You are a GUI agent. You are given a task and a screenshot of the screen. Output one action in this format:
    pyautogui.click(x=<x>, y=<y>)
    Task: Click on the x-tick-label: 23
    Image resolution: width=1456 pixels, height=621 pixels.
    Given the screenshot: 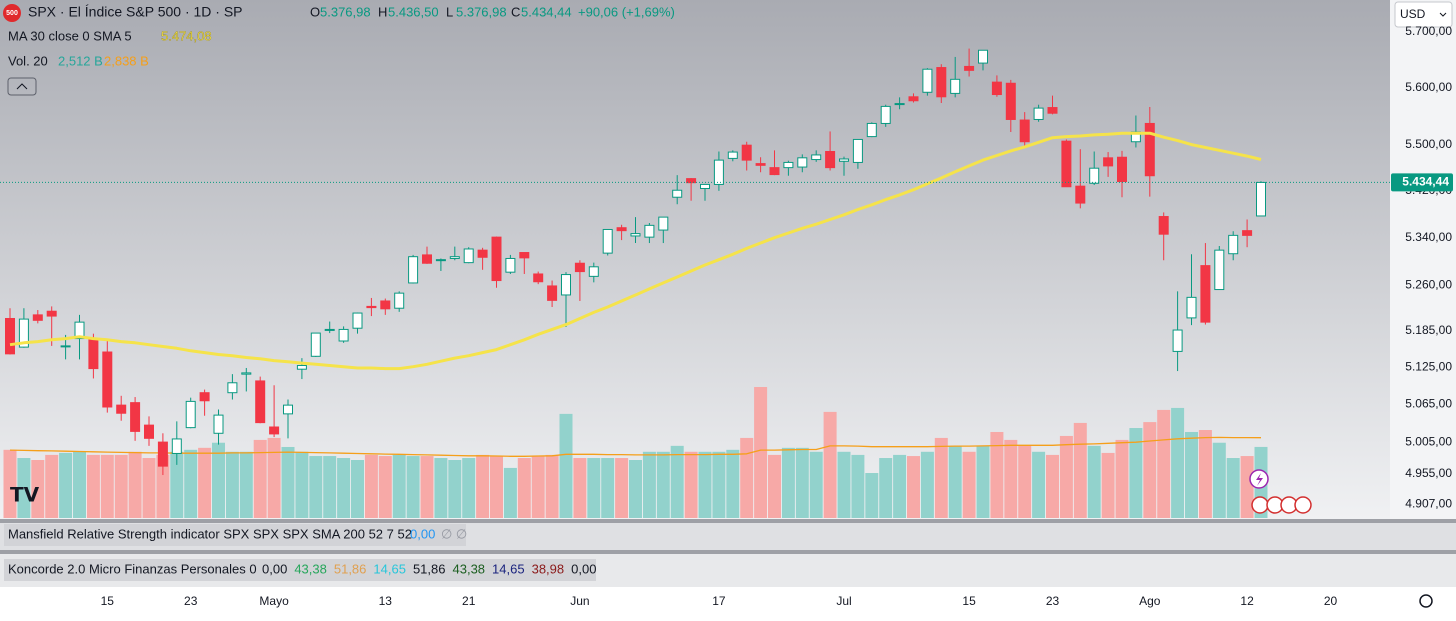 What is the action you would take?
    pyautogui.click(x=1053, y=601)
    